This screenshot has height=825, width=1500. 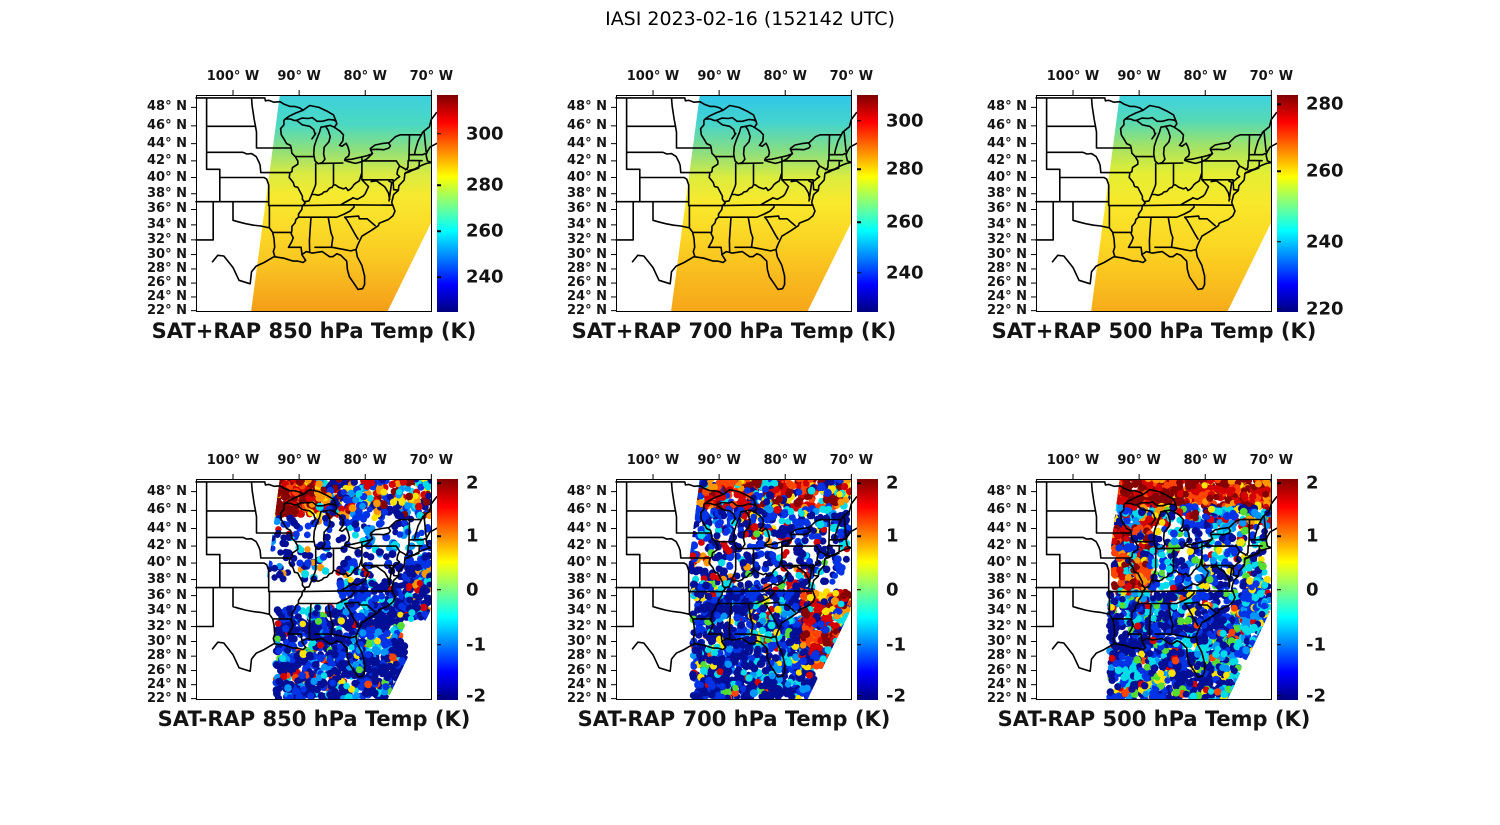 What do you see at coordinates (1154, 331) in the screenshot?
I see `panel-title: SAT+RAP 500 hPa Temp (K)` at bounding box center [1154, 331].